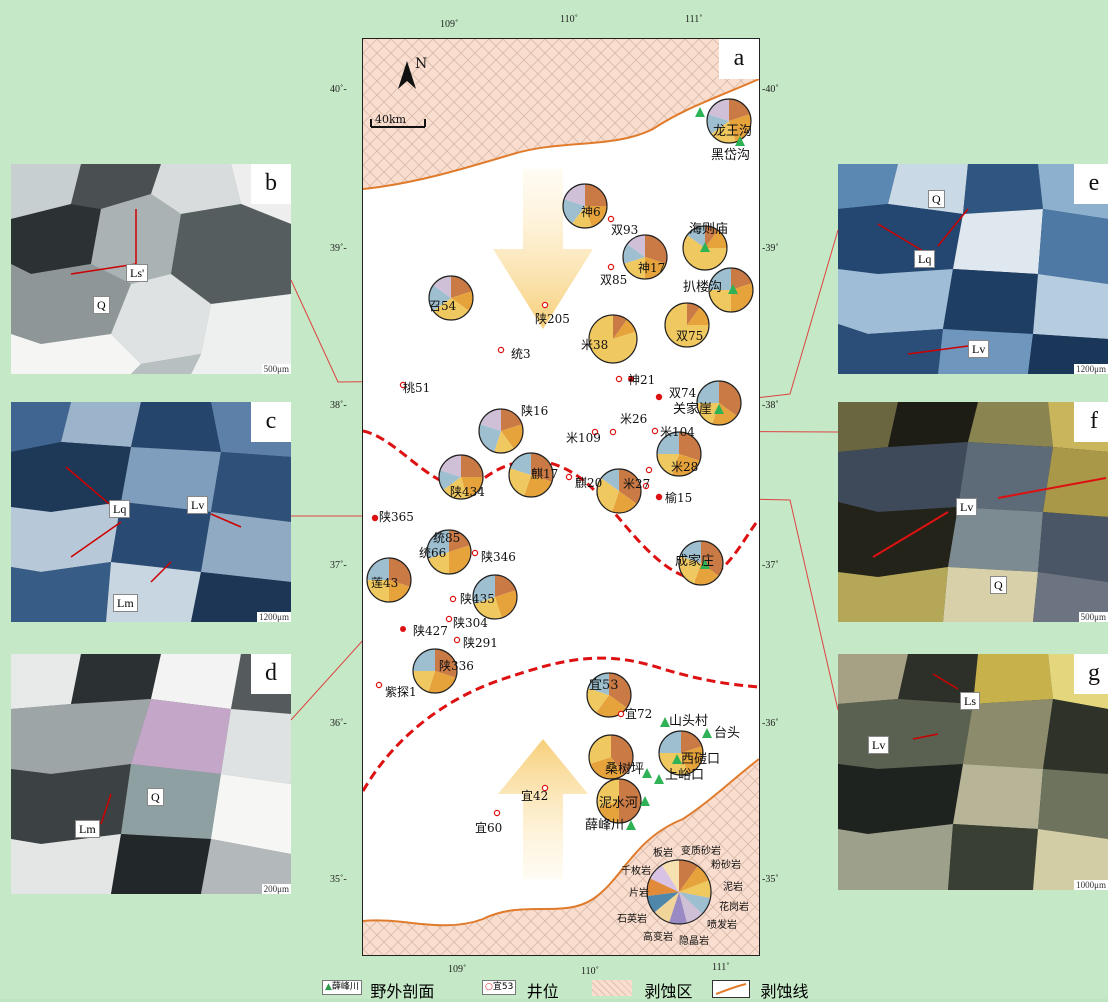 Image resolution: width=1108 pixels, height=1002 pixels. What do you see at coordinates (520, 989) in the screenshot?
I see `legend-well: ○宜53 井位` at bounding box center [520, 989].